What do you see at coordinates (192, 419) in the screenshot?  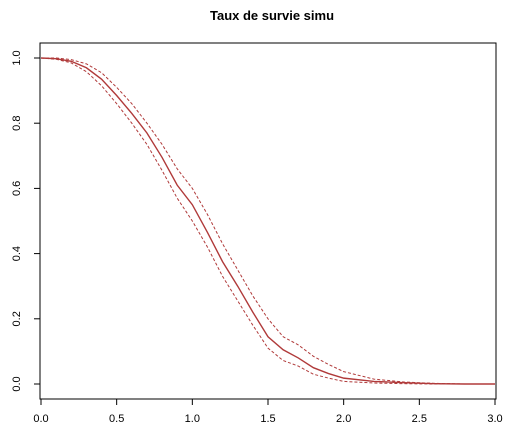 I see `x-tick-label: 1.0` at bounding box center [192, 419].